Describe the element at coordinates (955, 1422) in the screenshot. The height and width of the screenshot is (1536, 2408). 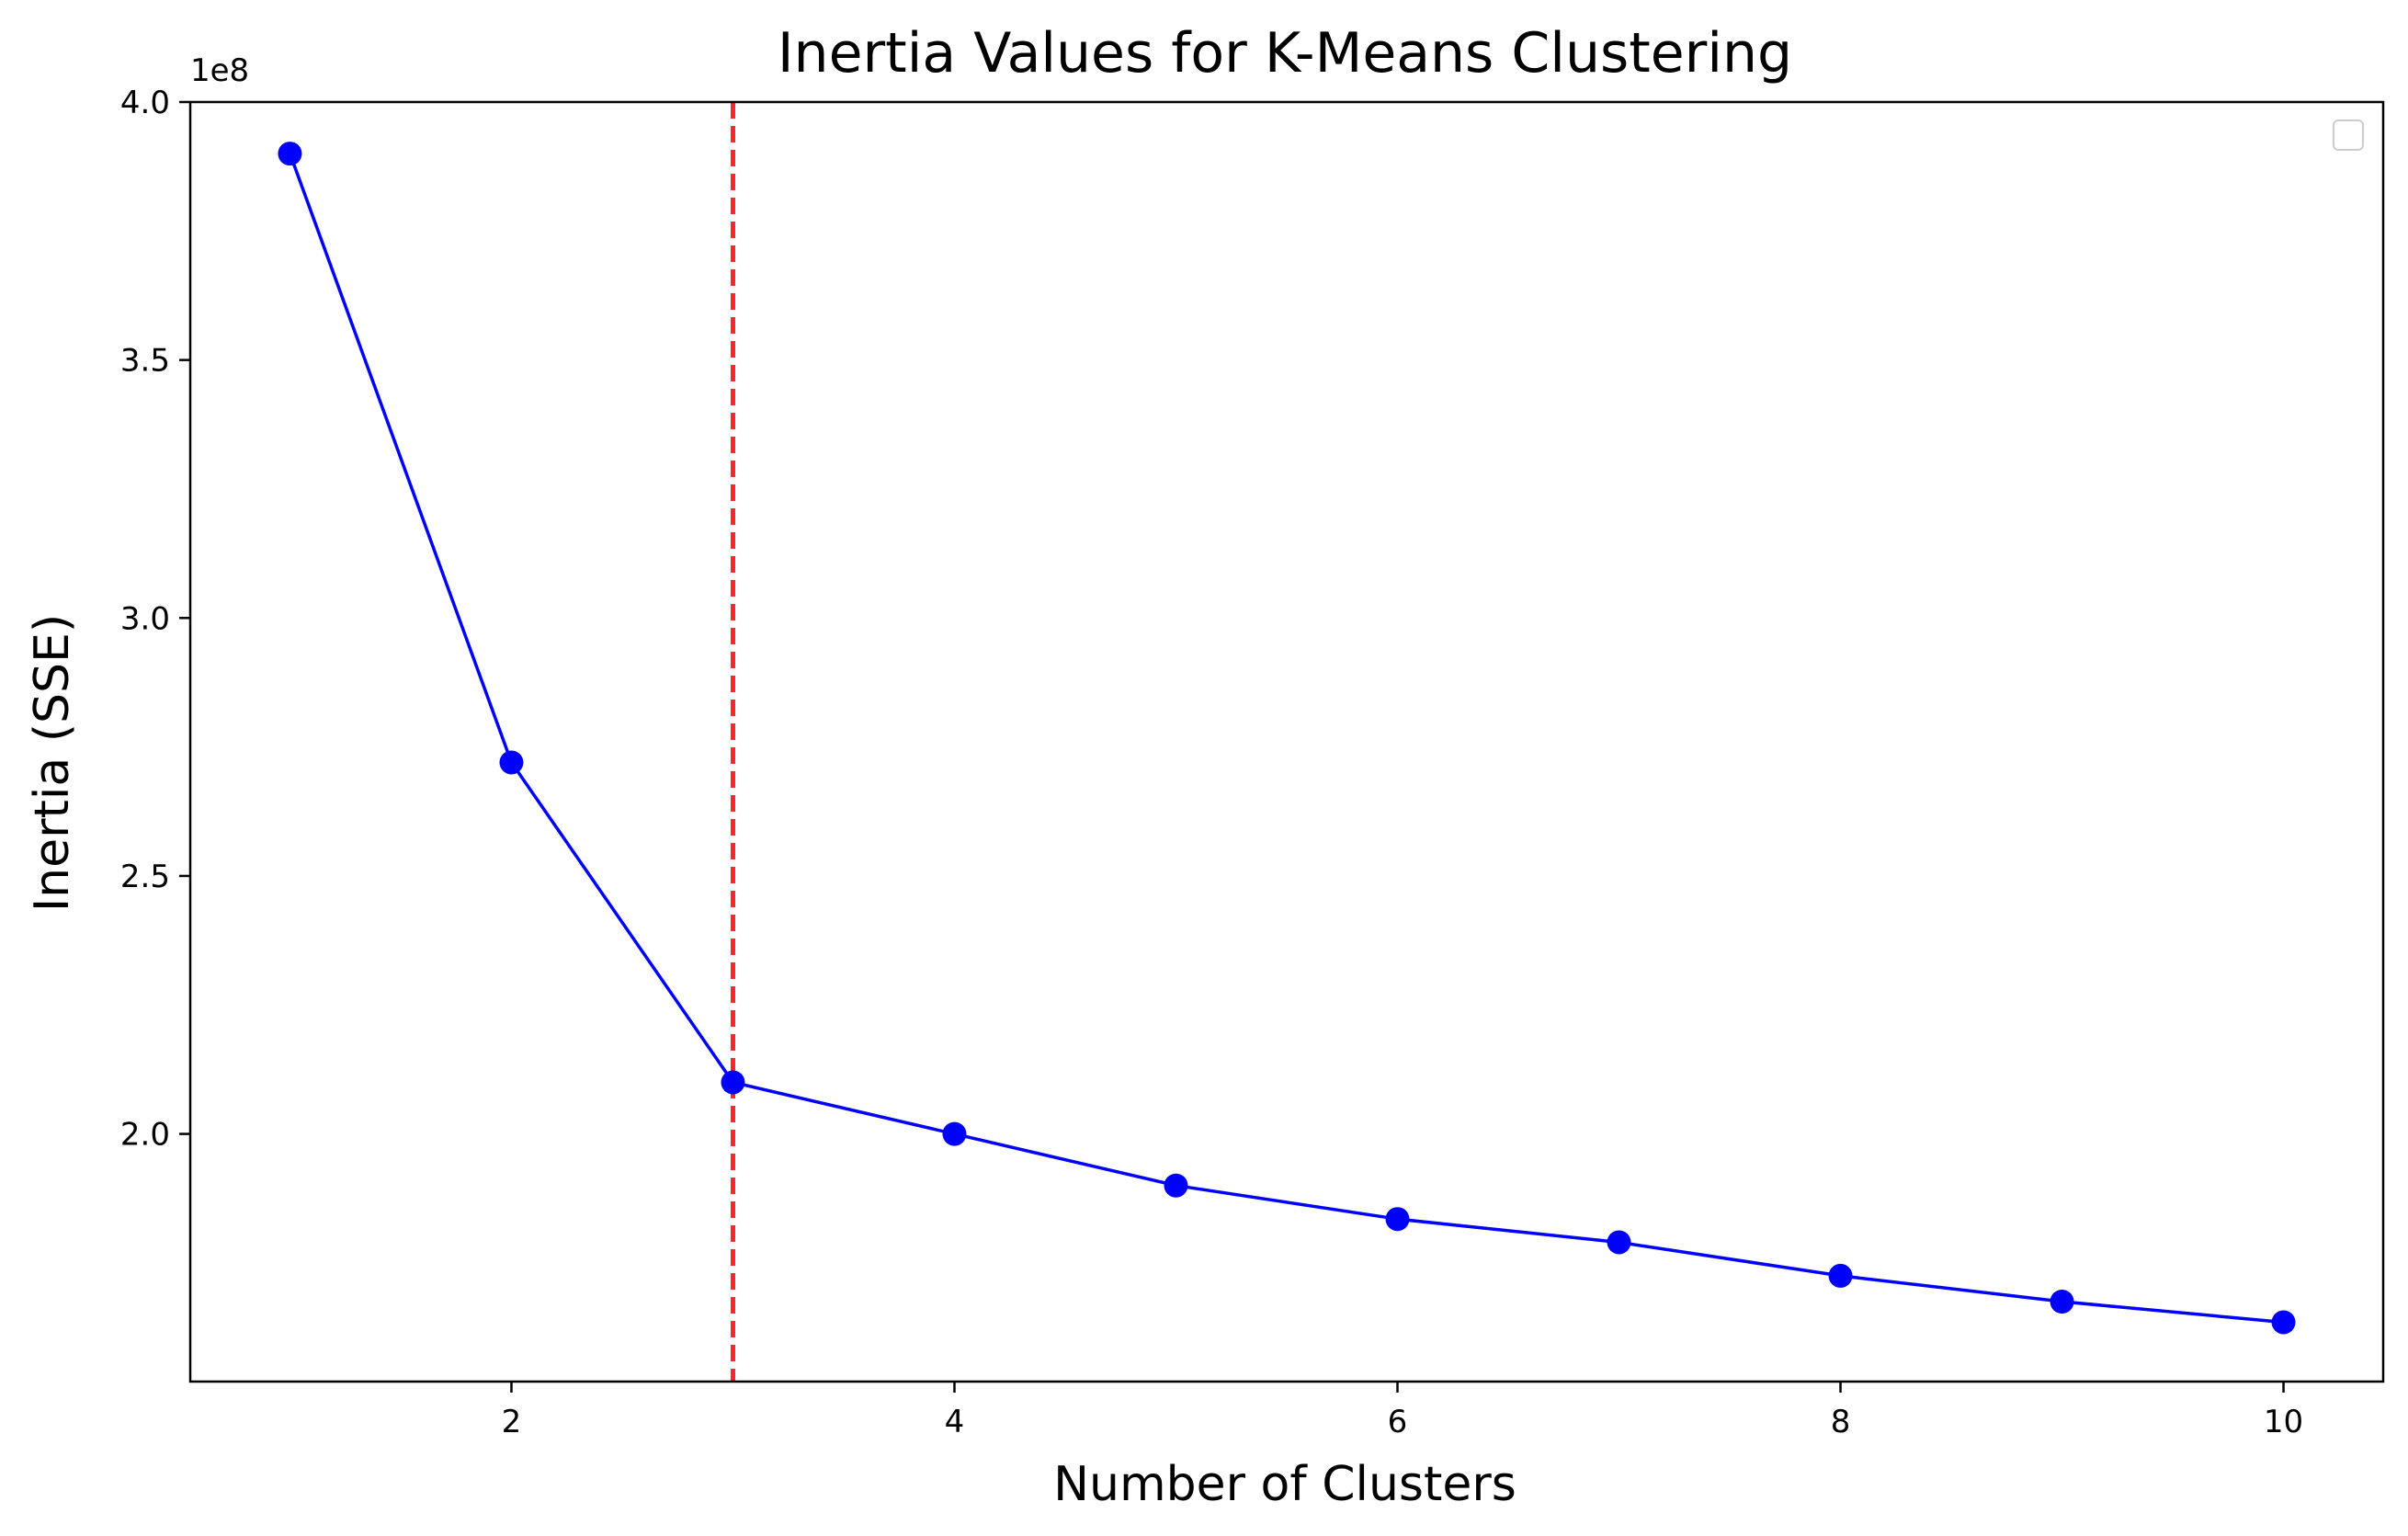
I see `x-tick-label: 4` at that location.